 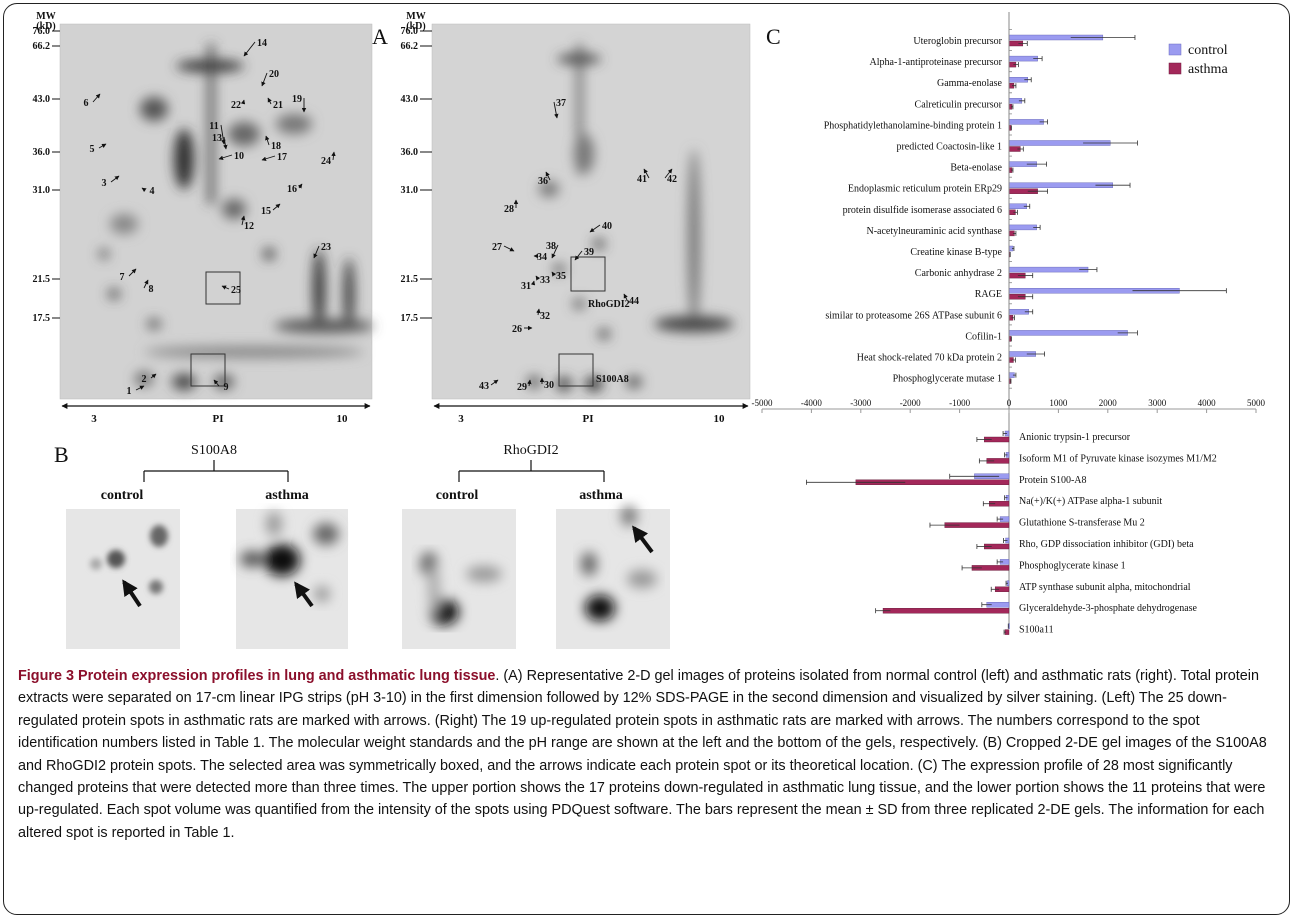 What do you see at coordinates (910, 403) in the screenshot?
I see `x-tick-label: -2000` at bounding box center [910, 403].